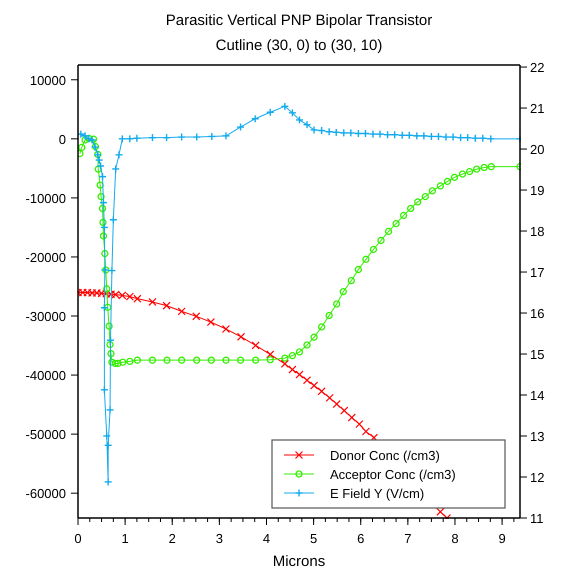  I want to click on y-tick-label: 0, so click(62, 139).